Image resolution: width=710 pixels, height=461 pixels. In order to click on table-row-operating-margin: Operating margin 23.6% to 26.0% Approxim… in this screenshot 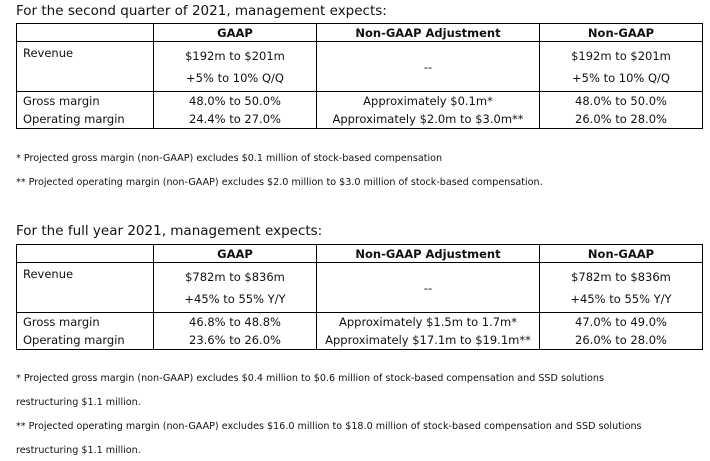, I will do `click(359, 340)`.